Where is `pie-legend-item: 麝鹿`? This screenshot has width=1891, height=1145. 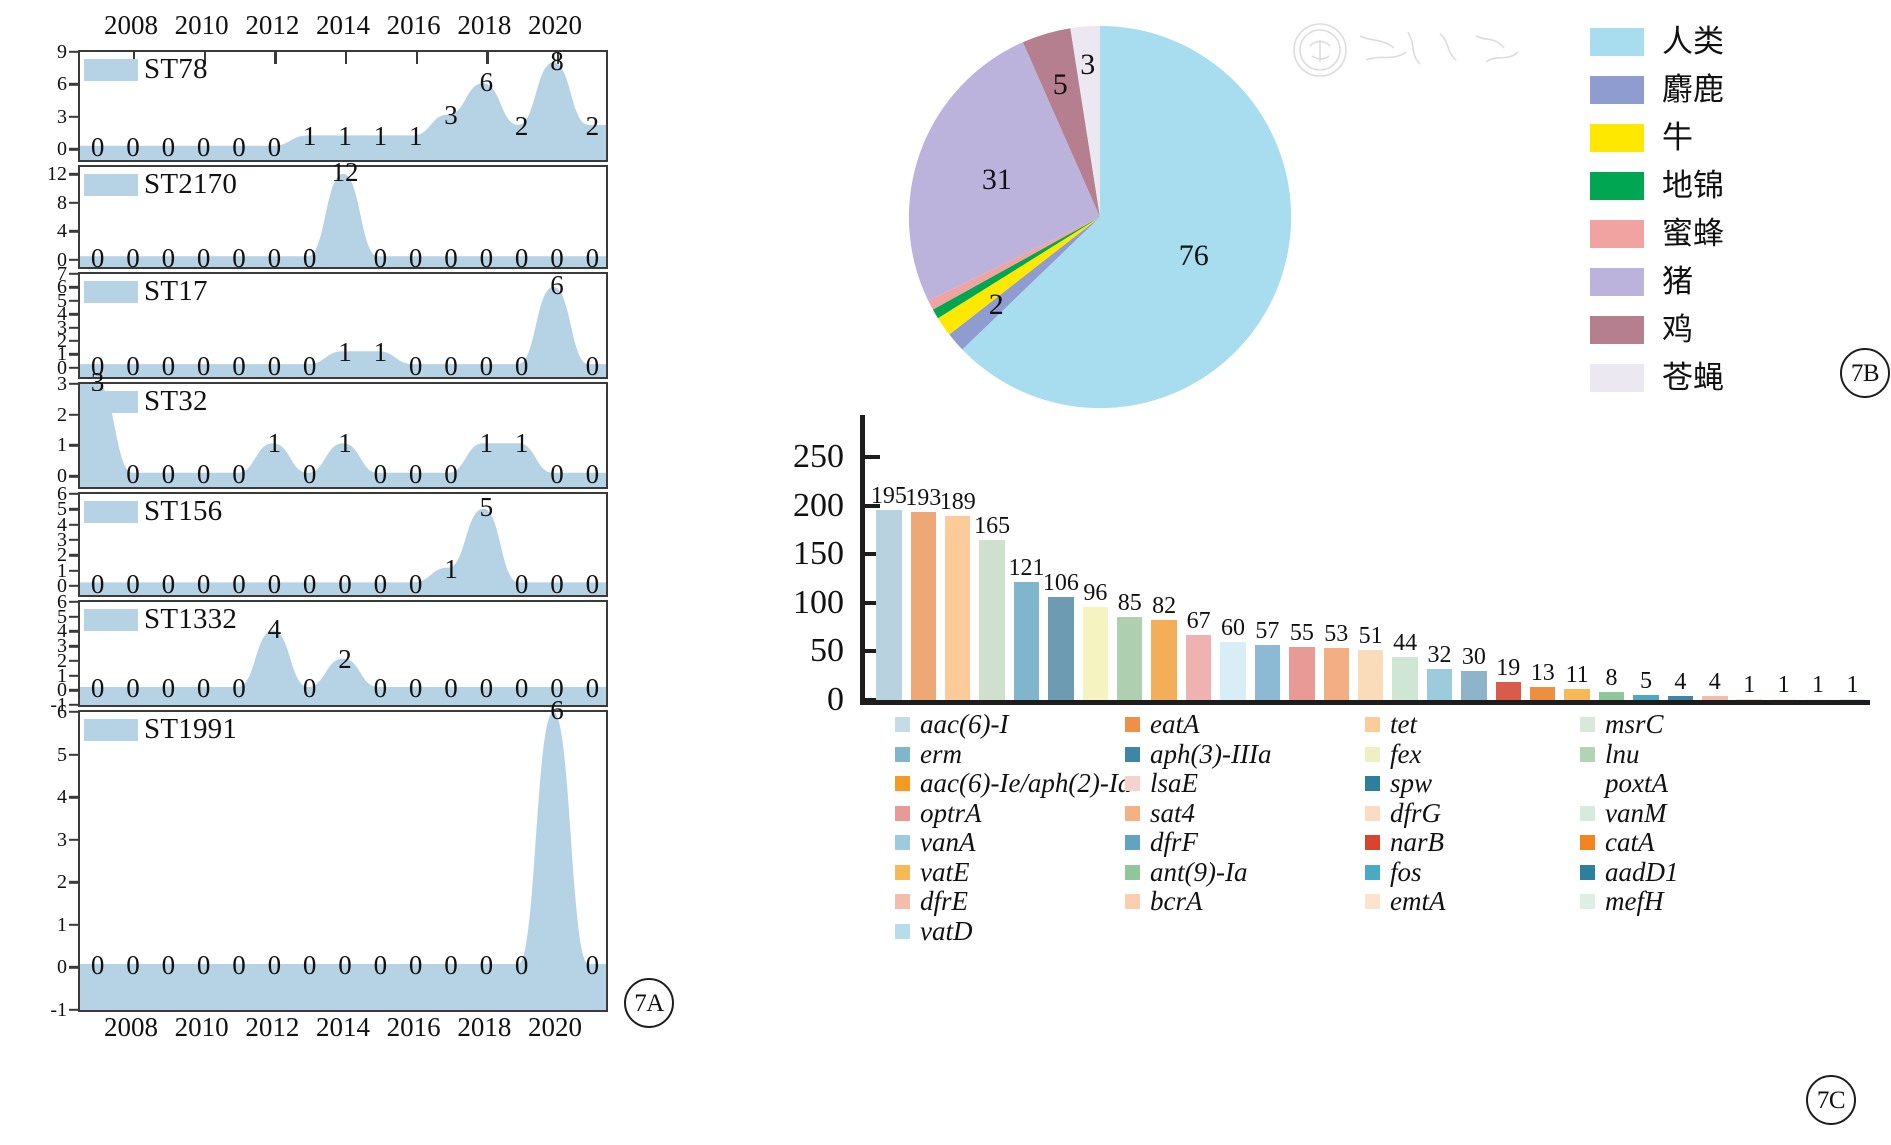
pie-legend-item: 麝鹿 is located at coordinates (1730, 90).